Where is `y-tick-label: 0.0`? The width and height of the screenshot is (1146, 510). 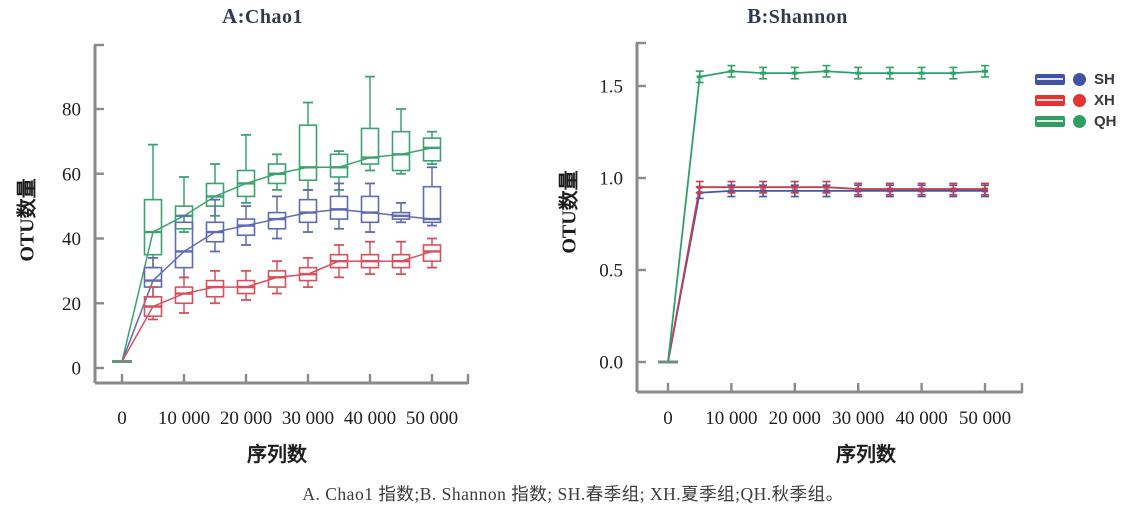
y-tick-label: 0.0 is located at coordinates (611, 363).